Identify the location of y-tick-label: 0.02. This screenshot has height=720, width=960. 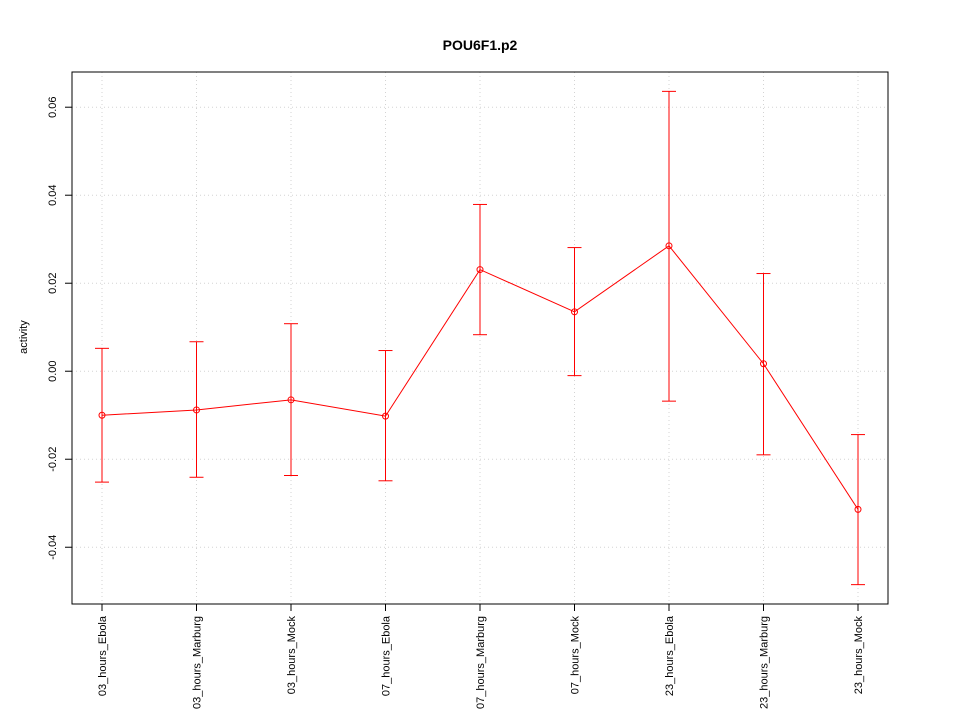
(53, 283).